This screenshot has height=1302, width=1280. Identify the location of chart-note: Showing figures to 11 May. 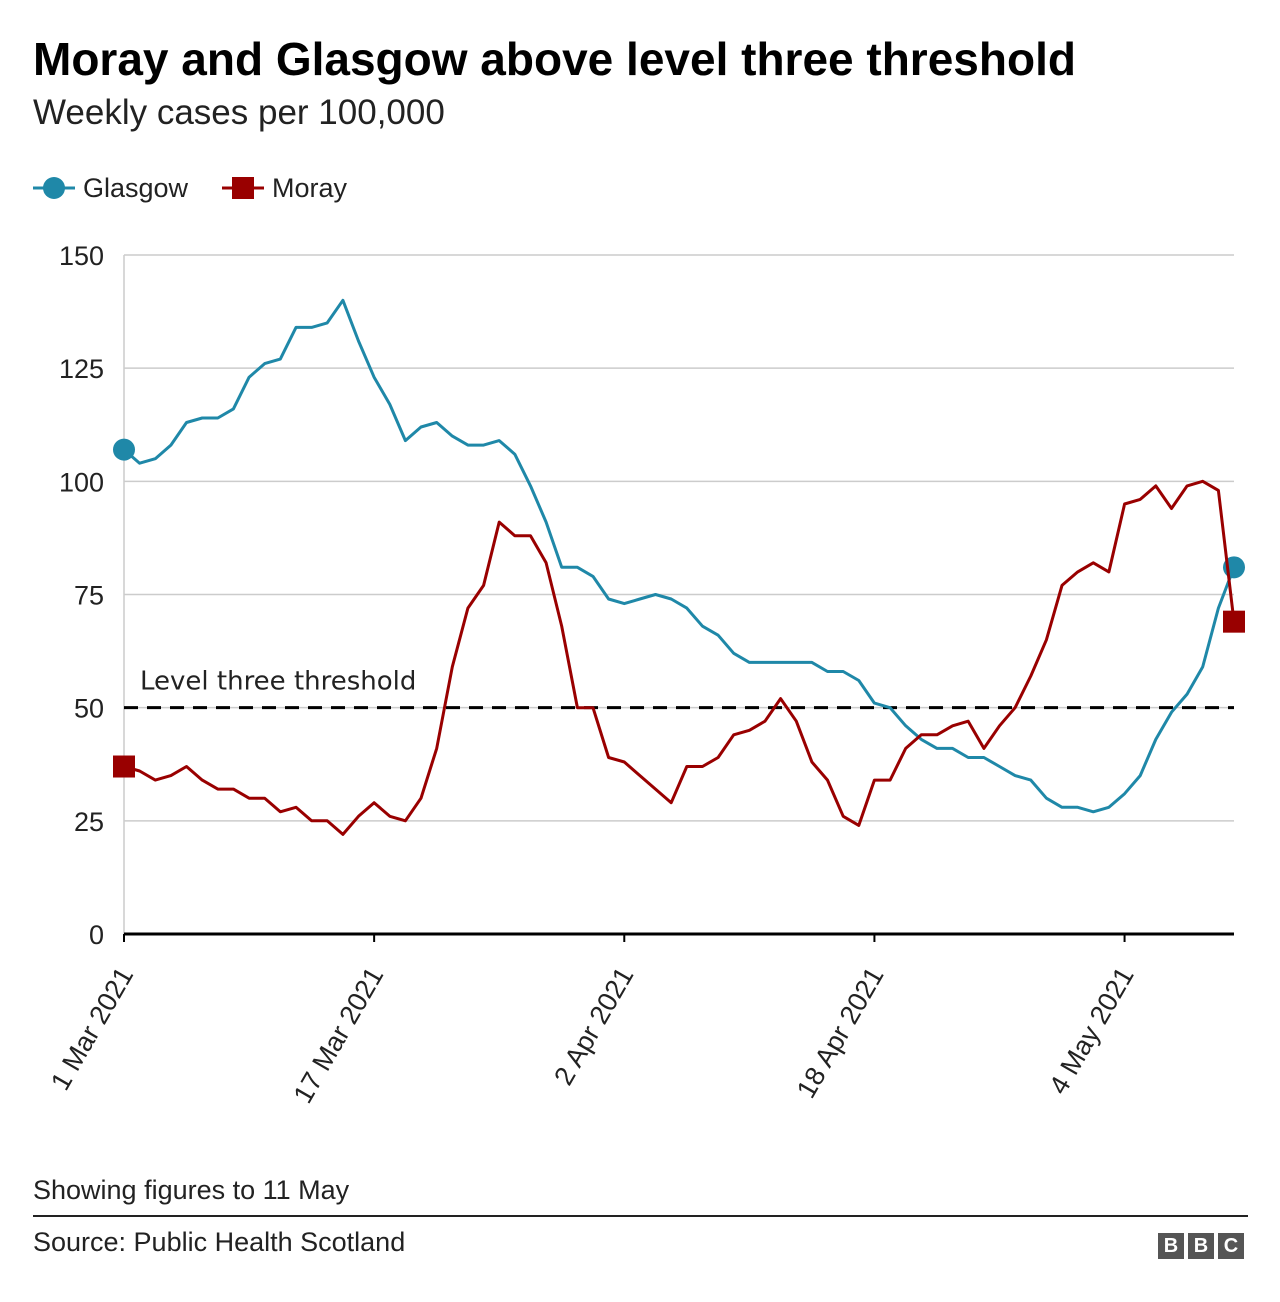
(191, 1190).